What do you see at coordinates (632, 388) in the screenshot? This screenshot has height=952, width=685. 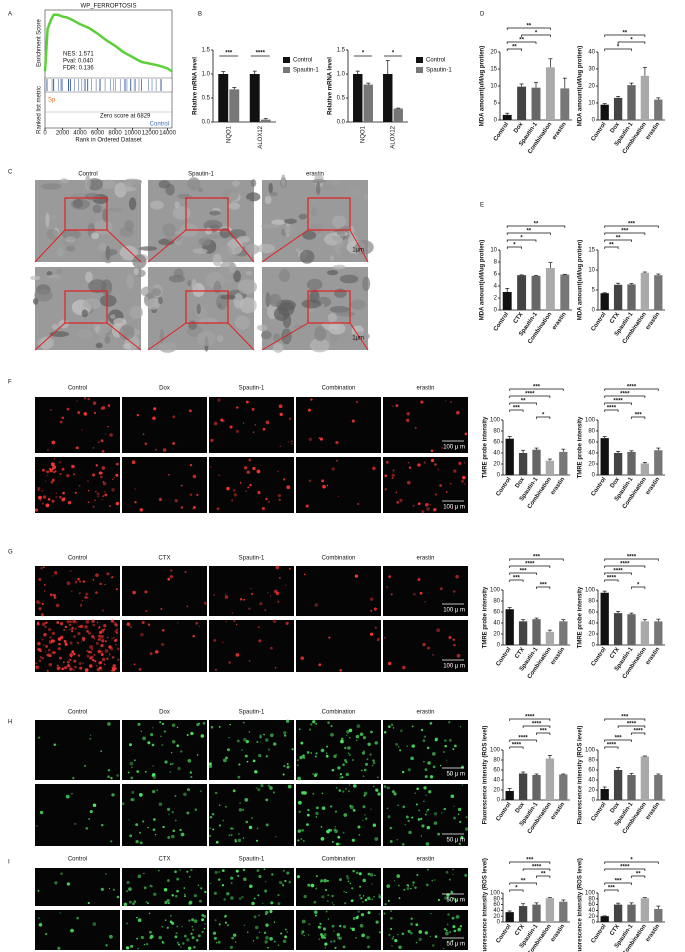 I see `significance-label: ****` at bounding box center [632, 388].